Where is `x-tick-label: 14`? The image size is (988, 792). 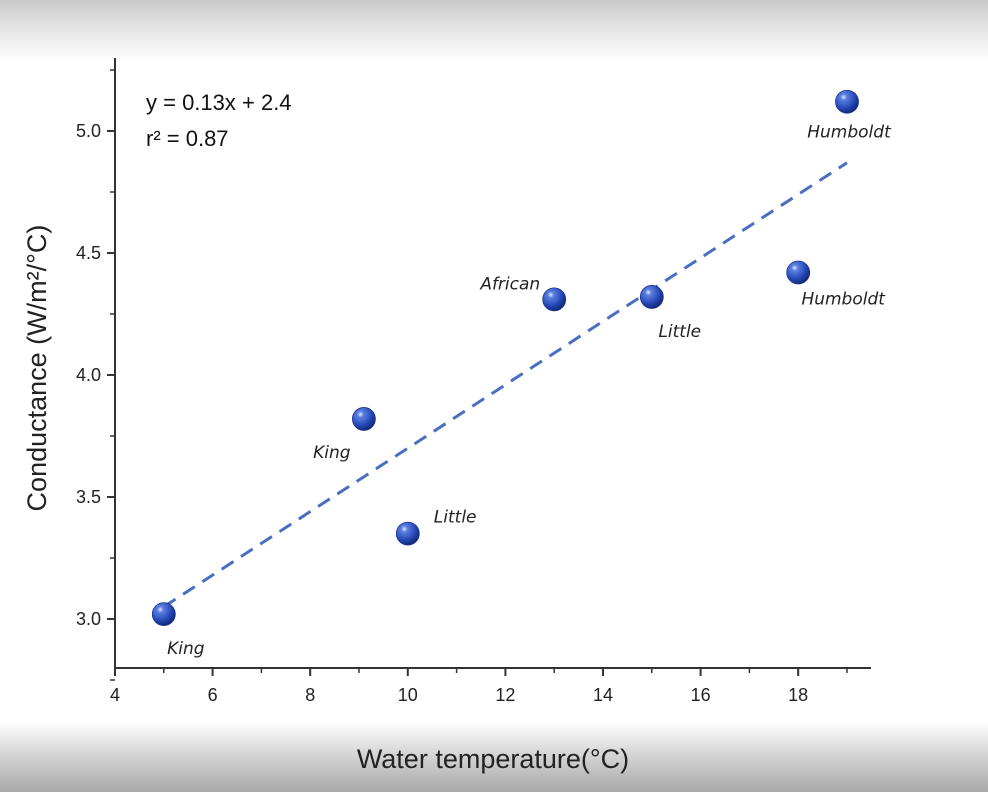
x-tick-label: 14 is located at coordinates (603, 695).